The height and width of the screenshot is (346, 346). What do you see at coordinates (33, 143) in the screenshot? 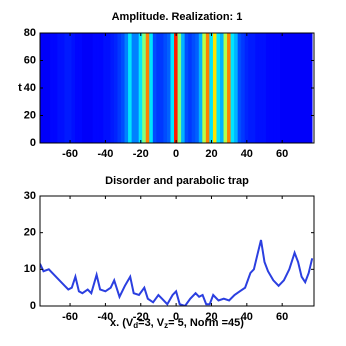
I see `y-tick-label: 0` at bounding box center [33, 143].